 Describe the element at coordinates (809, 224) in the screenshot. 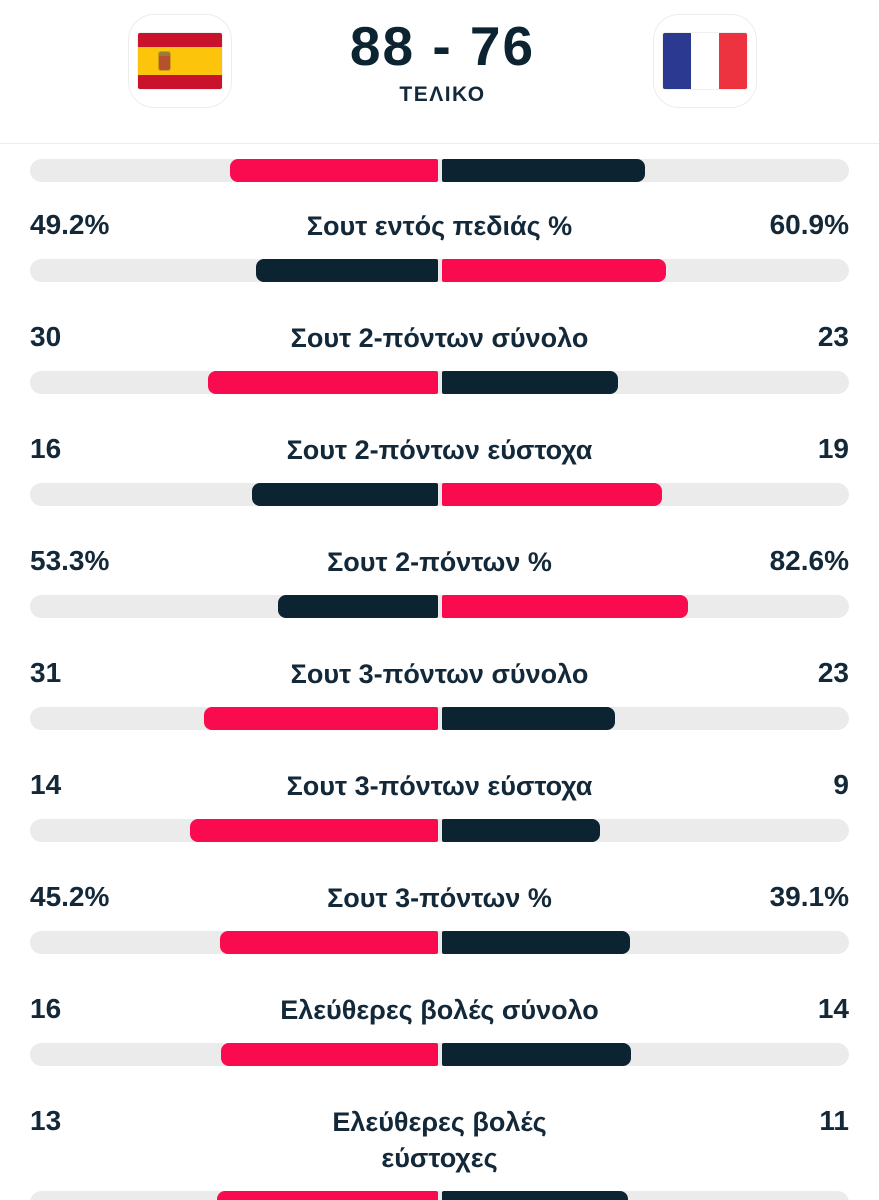

I see `away-value: 60.9%` at that location.